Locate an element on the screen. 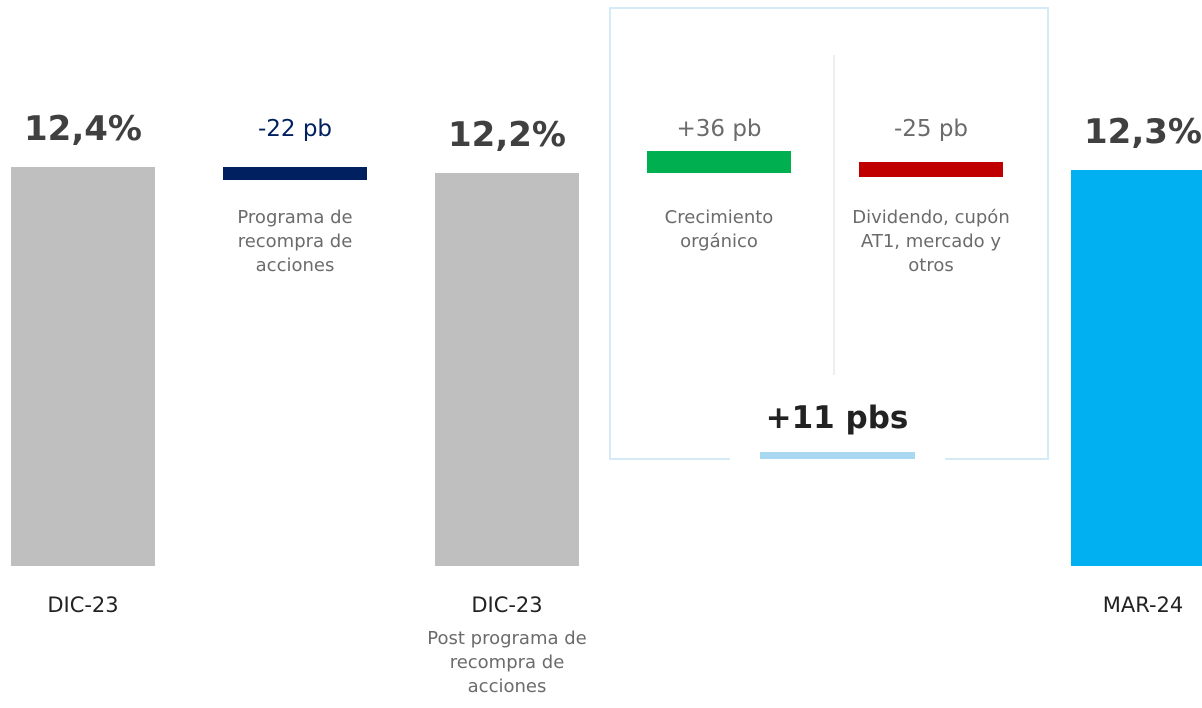  delta-label: -22 pb is located at coordinates (295, 129).